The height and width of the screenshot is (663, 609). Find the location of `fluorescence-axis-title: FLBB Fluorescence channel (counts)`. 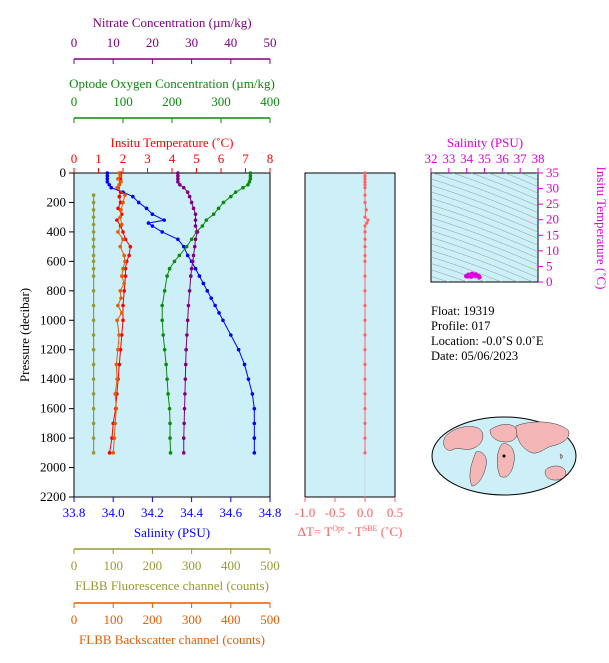

fluorescence-axis-title: FLBB Fluorescence channel (counts) is located at coordinates (172, 585).